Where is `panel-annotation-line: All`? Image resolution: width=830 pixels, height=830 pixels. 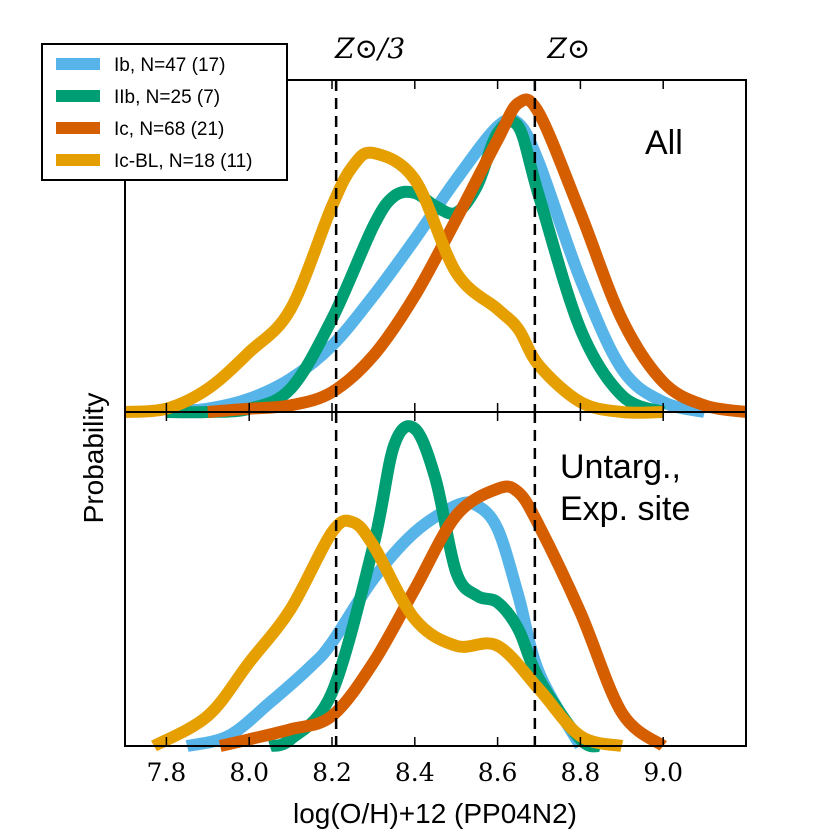
panel-annotation-line: All is located at coordinates (664, 143).